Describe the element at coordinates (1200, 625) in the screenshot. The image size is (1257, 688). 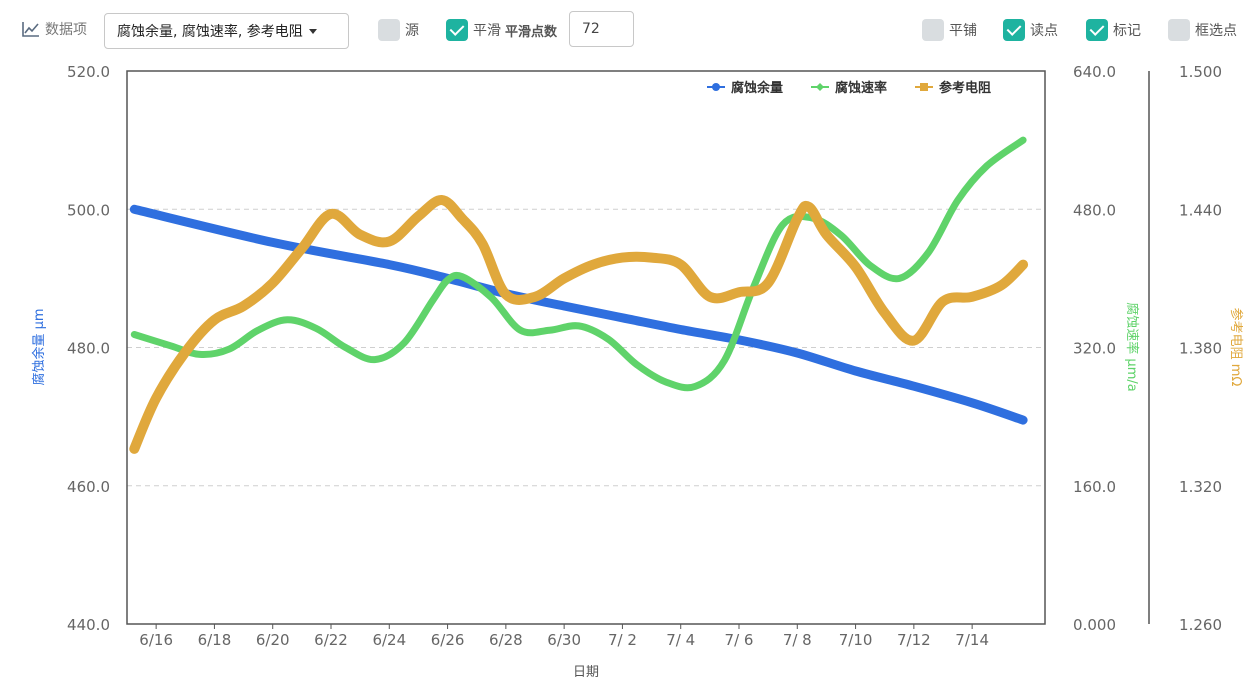
I see `right2-axis-tick-label: 1.260` at that location.